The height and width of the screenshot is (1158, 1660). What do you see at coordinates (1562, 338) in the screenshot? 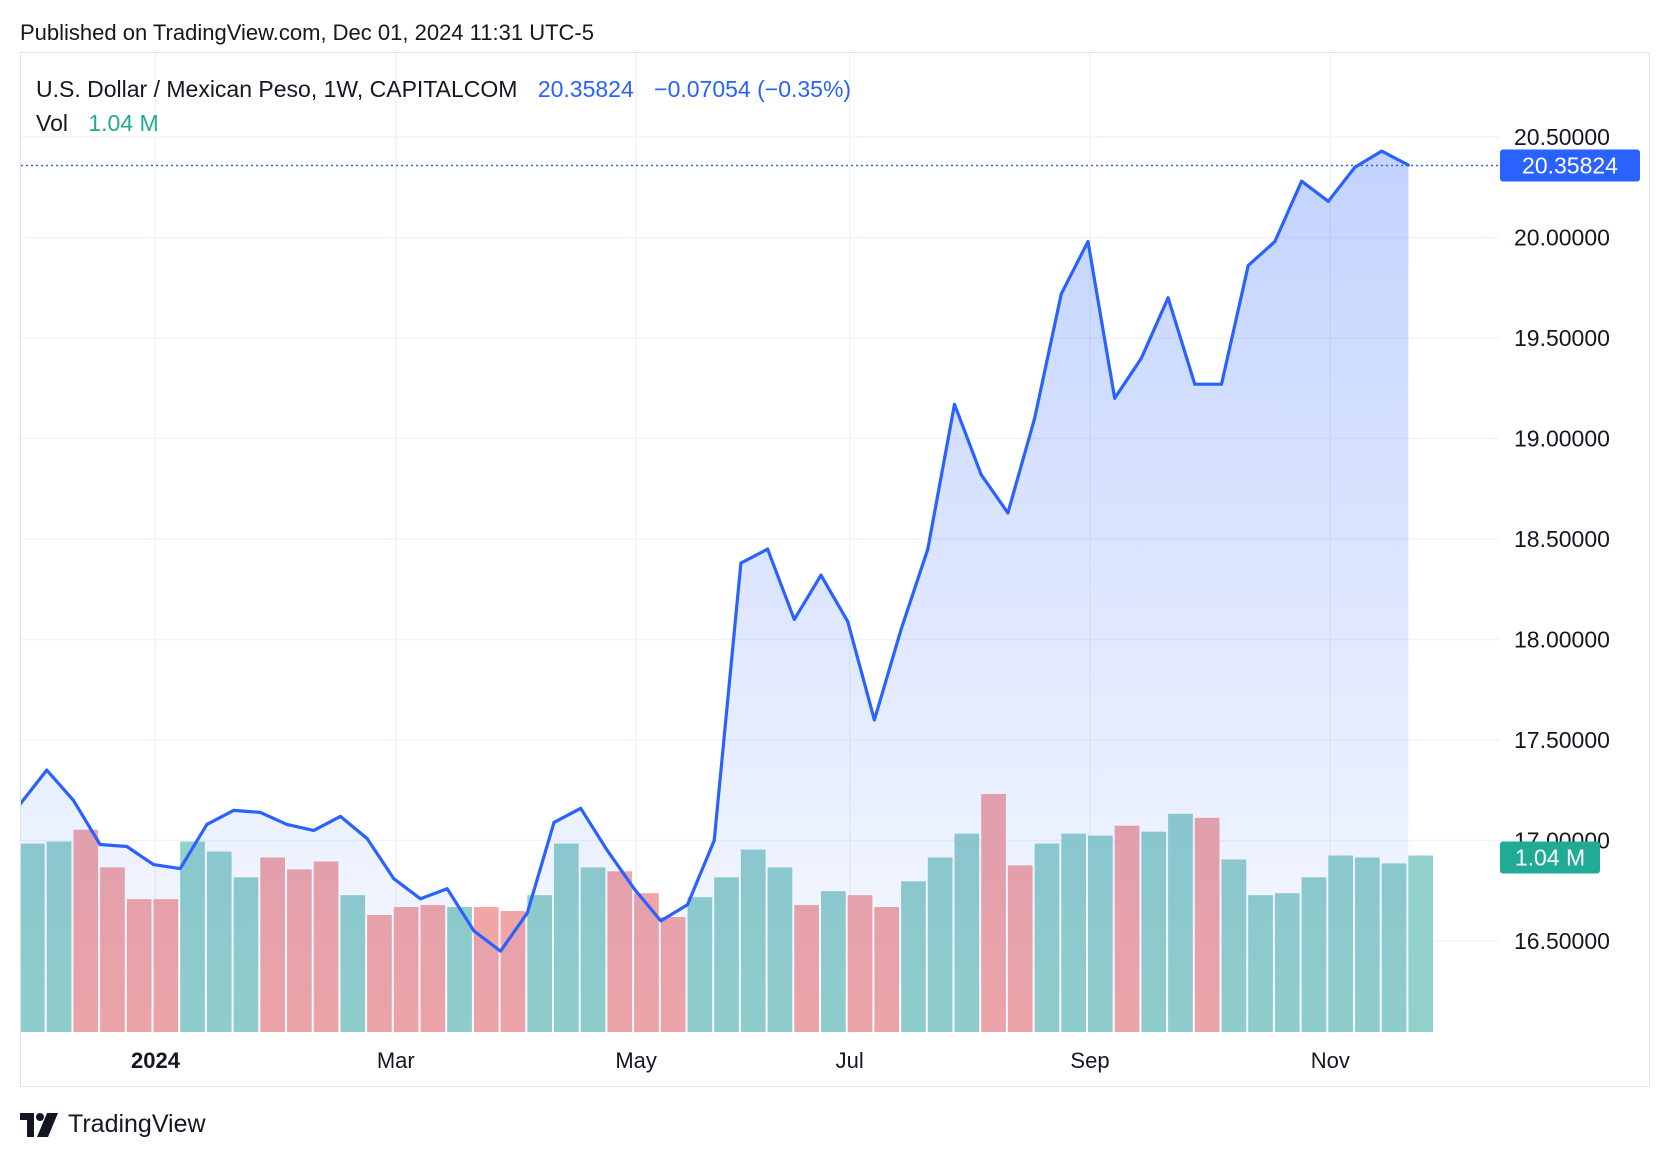
I see `y-tick-label: 19.50000` at bounding box center [1562, 338].